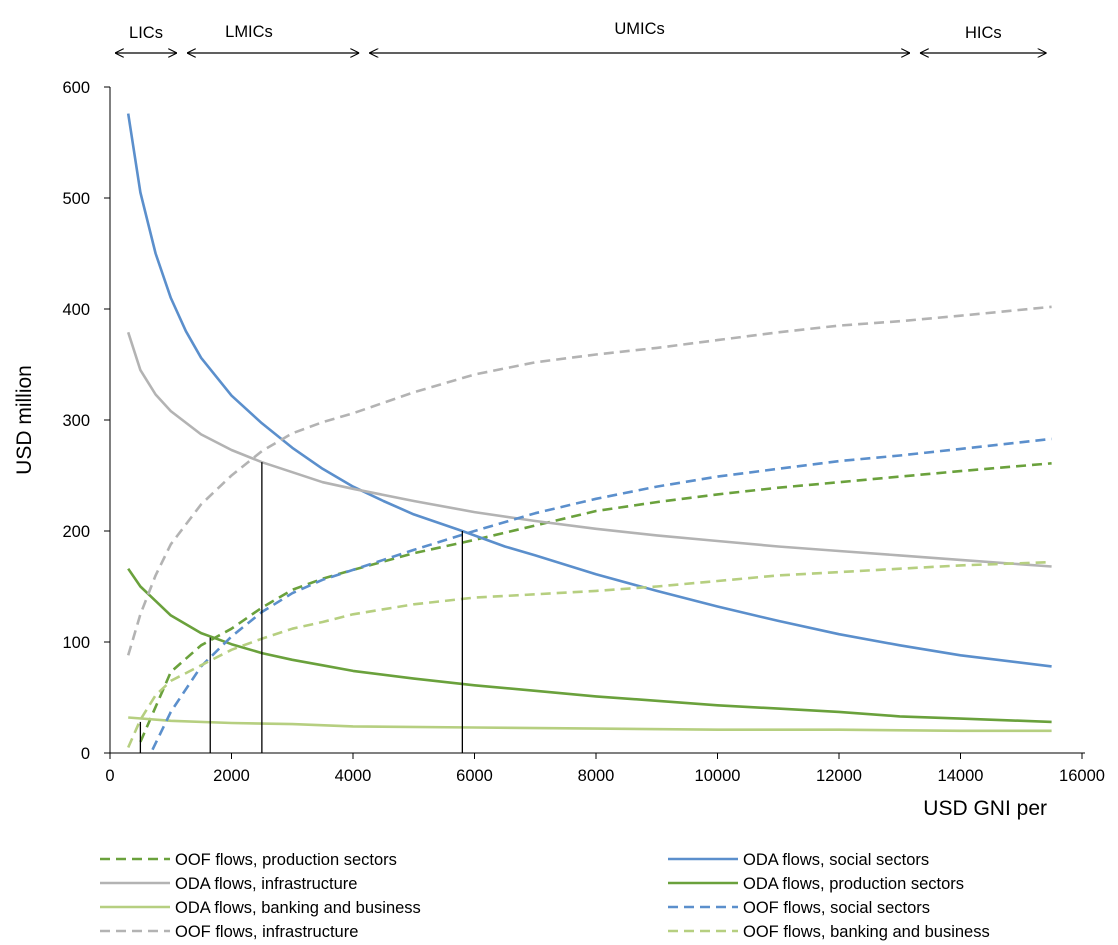 The height and width of the screenshot is (945, 1118). I want to click on y-tick-label: 300, so click(76, 421).